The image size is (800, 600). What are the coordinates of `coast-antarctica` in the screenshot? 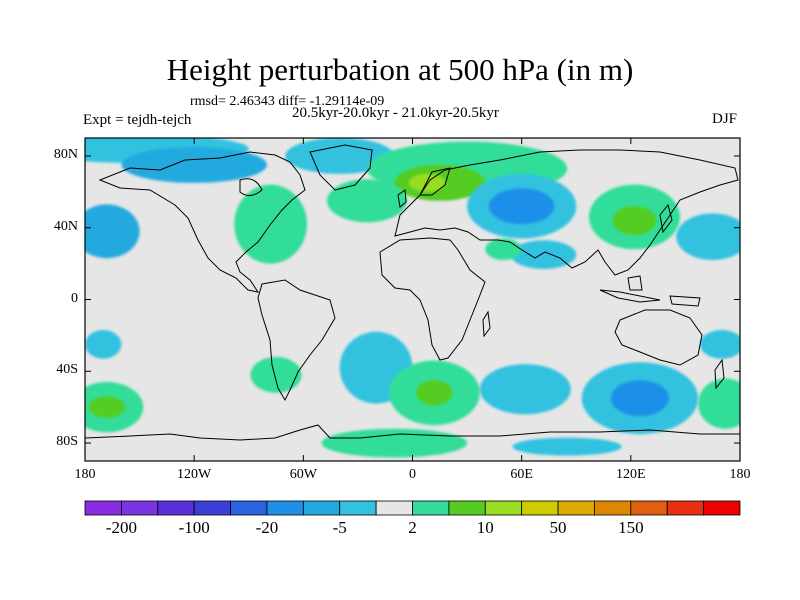 It's located at (412, 432).